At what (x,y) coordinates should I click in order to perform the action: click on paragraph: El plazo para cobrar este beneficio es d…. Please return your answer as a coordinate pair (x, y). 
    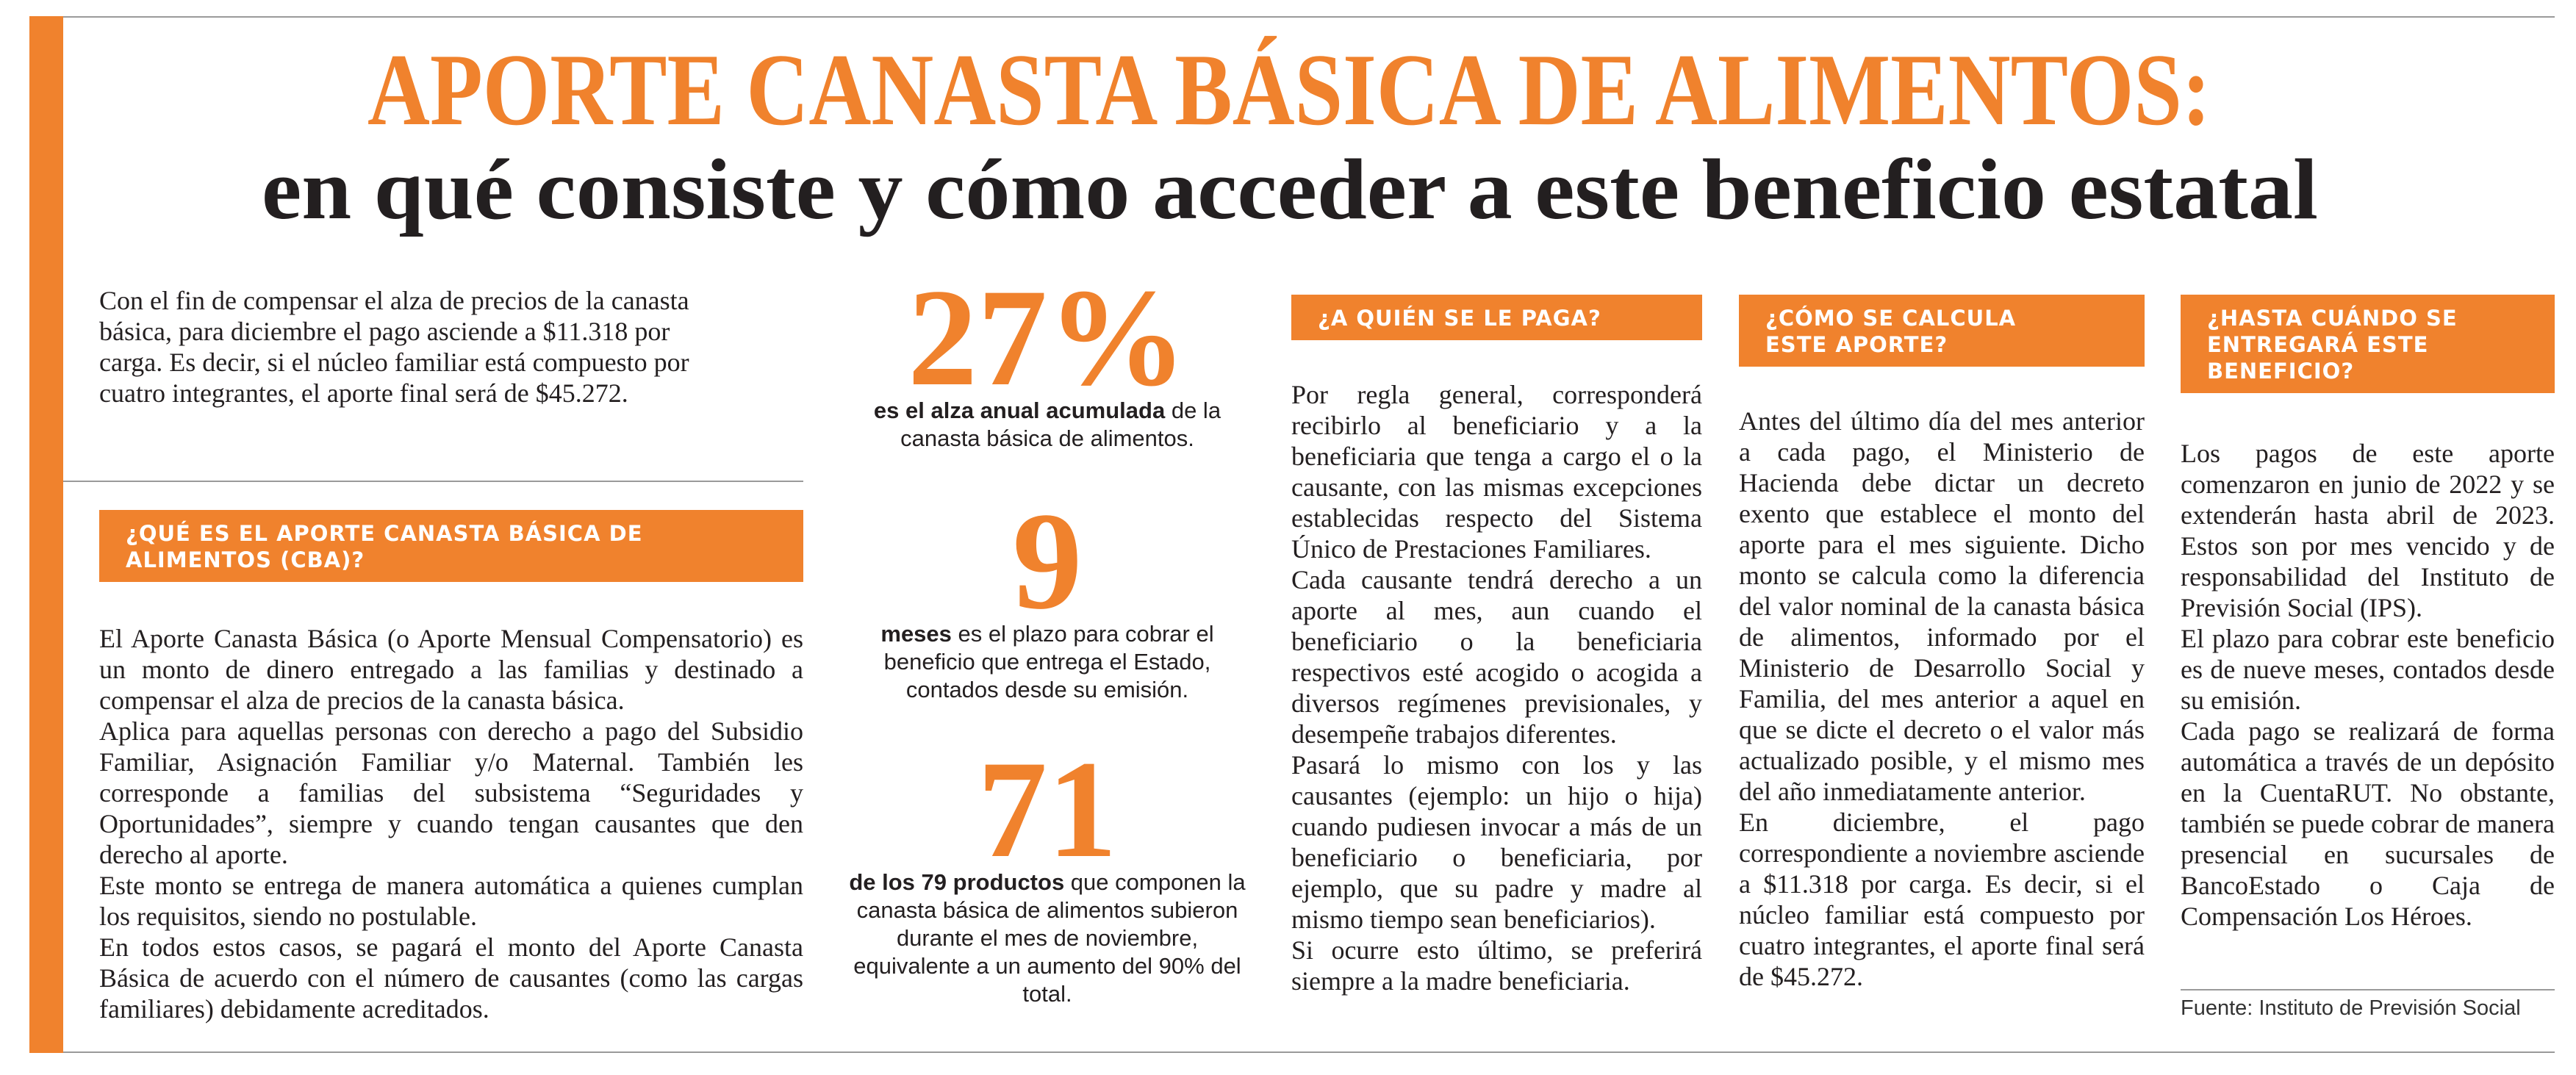
    Looking at the image, I should click on (2368, 669).